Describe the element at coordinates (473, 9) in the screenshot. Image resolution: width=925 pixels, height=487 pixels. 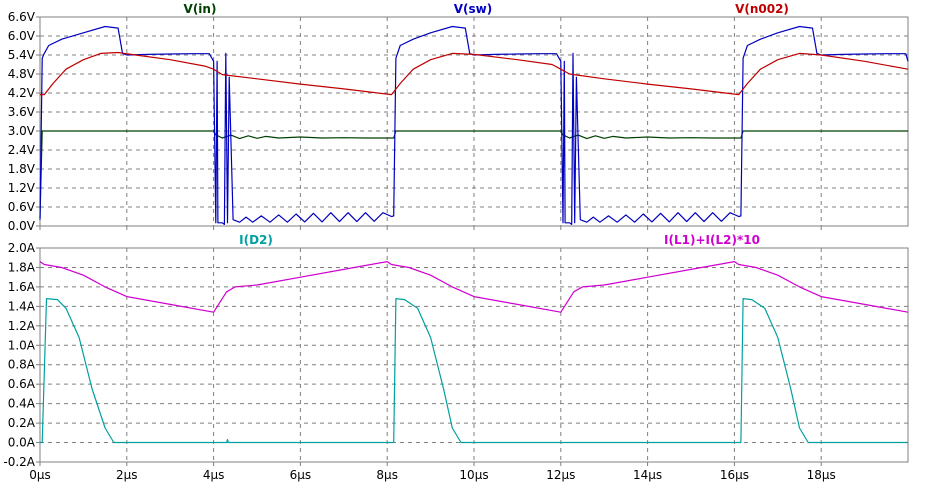
I see `series-label: V(sw)` at that location.